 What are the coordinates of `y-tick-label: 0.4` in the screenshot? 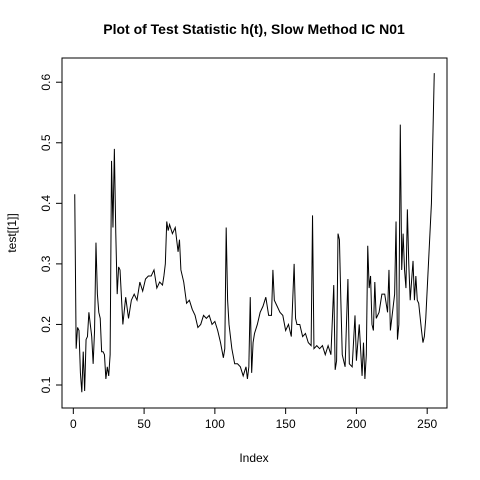 It's located at (46, 203).